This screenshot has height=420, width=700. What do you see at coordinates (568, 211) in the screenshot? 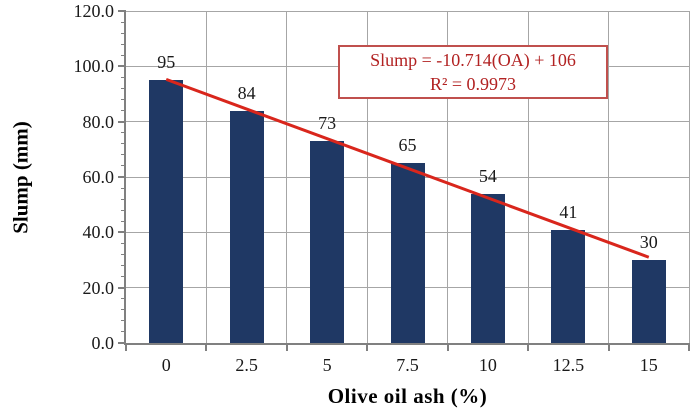
I see `bar-value-label: 41` at bounding box center [568, 211].